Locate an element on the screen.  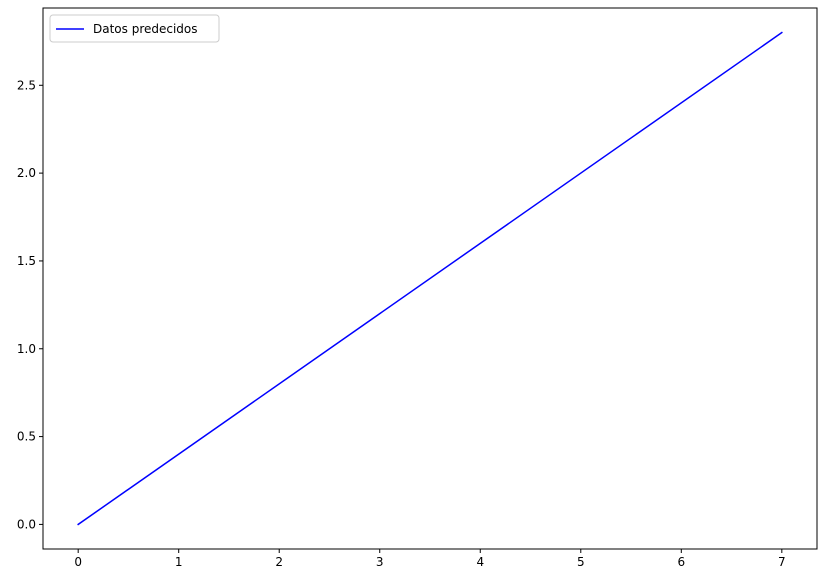
y-tick-label: 1.0 is located at coordinates (26, 349).